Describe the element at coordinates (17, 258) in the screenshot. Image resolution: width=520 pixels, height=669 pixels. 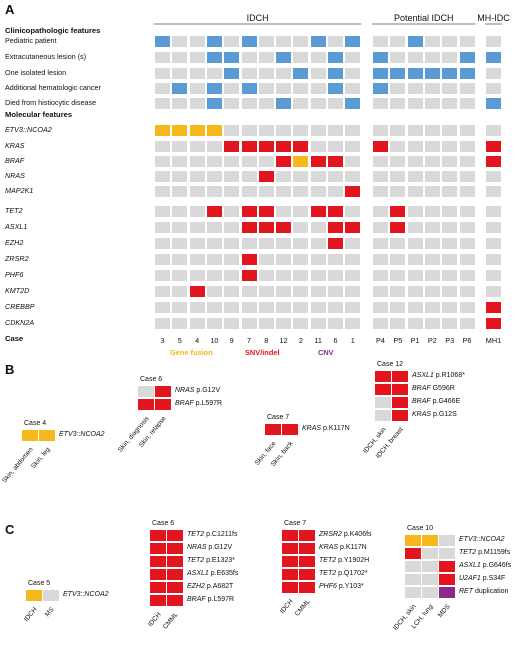
I see `row-label-zrsr2: ZRSR2` at that location.